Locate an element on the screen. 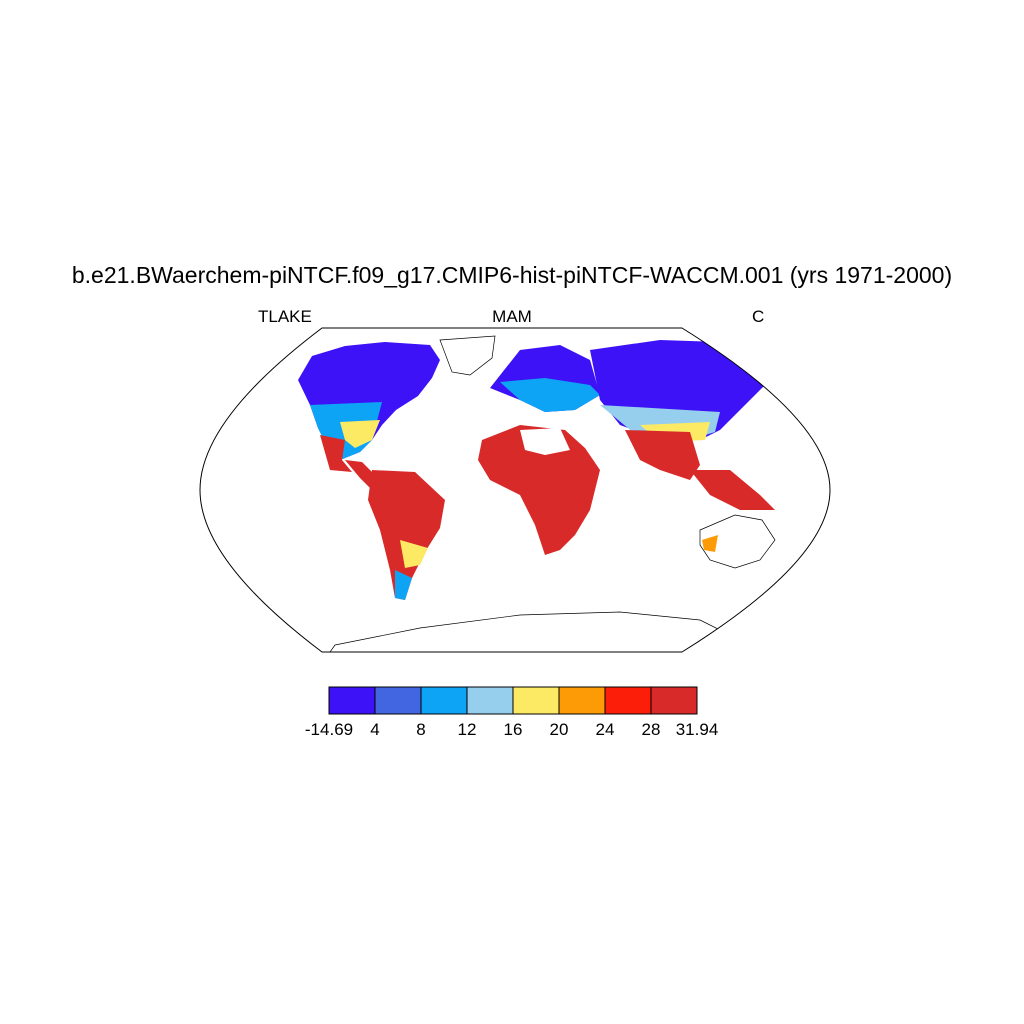 The width and height of the screenshot is (1024, 1024). colorbar-label: 20 is located at coordinates (559, 729).